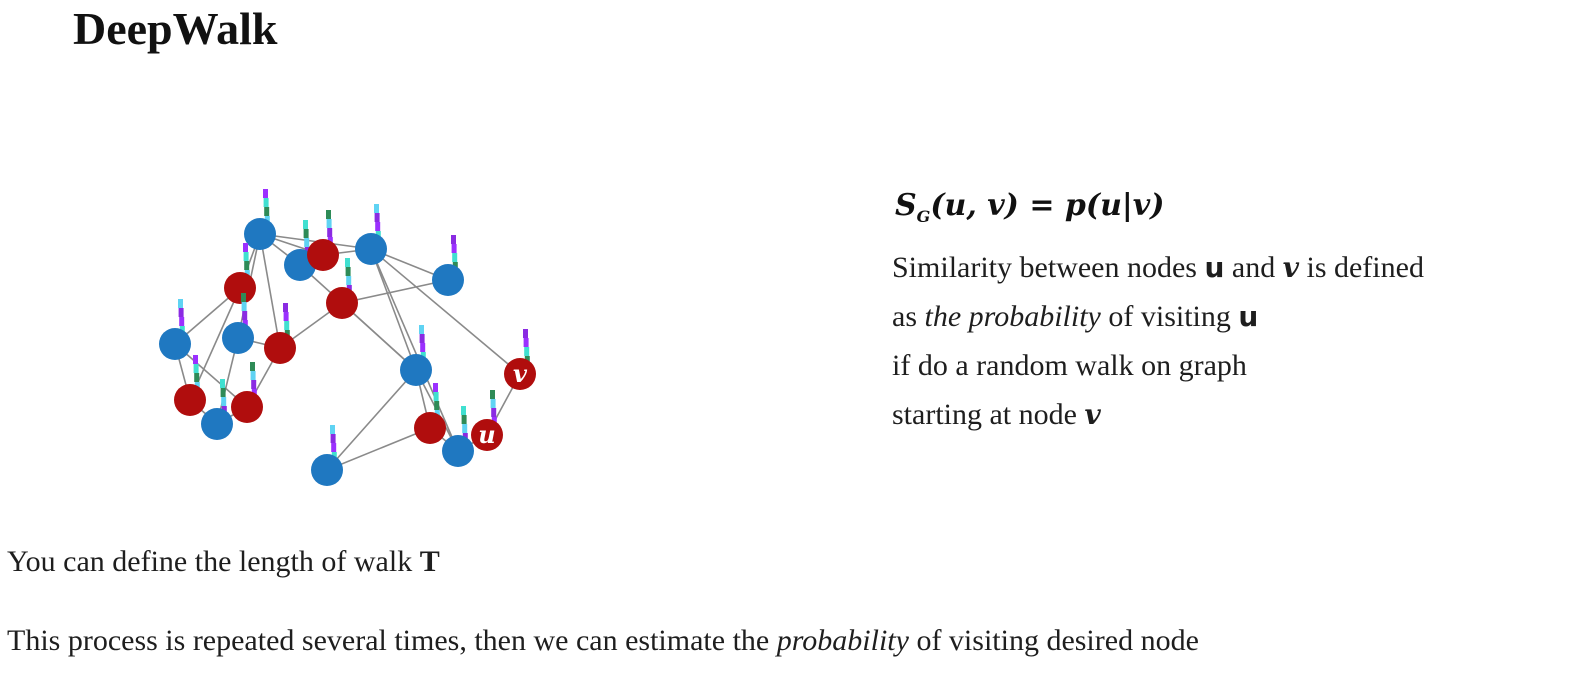  Describe the element at coordinates (1069, 365) in the screenshot. I see `description-line-3: if do a random walk on graph` at that location.